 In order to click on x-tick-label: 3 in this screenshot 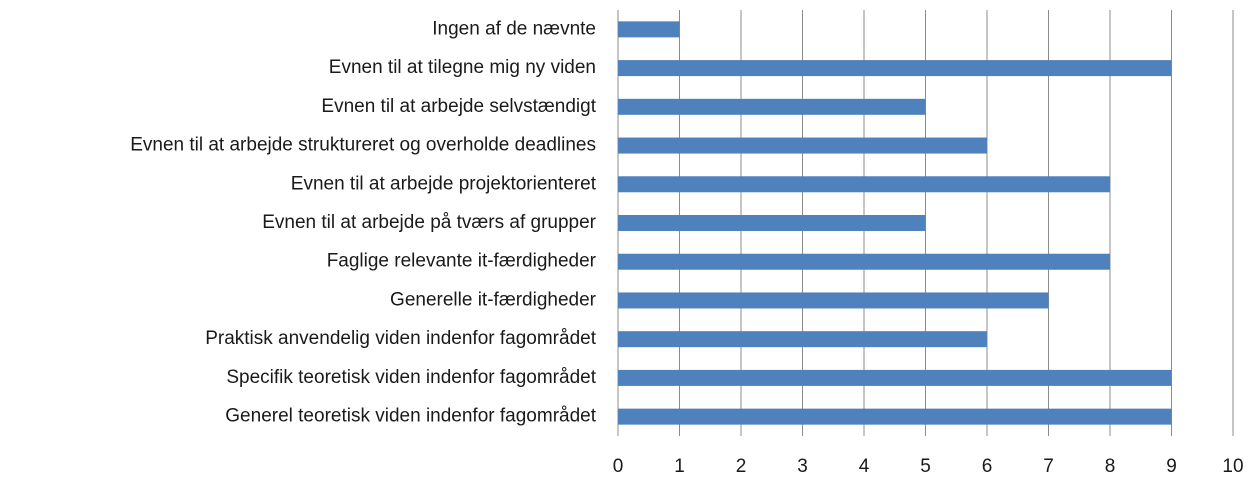, I will do `click(802, 466)`.